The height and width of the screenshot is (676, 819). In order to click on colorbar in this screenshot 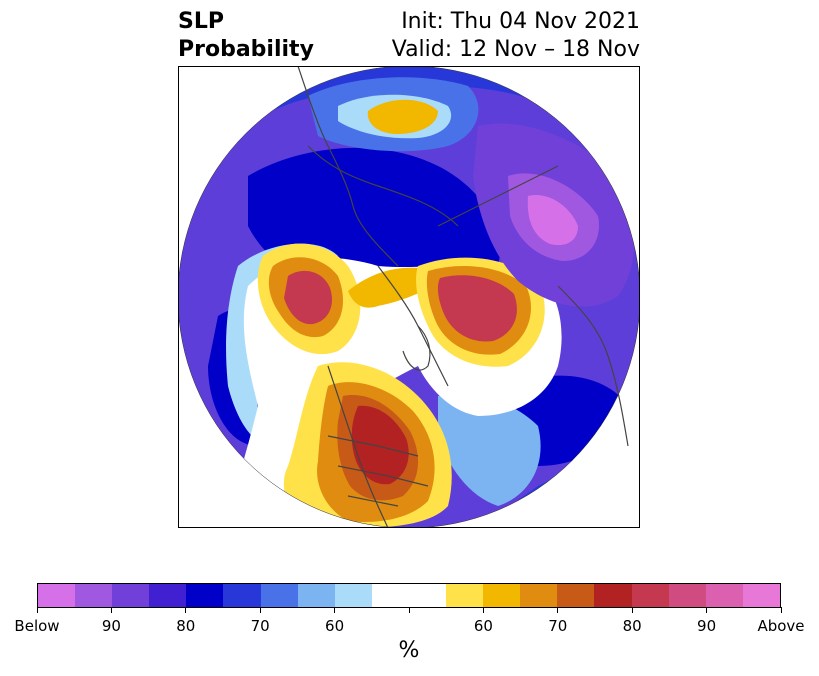, I will do `click(409, 595)`.